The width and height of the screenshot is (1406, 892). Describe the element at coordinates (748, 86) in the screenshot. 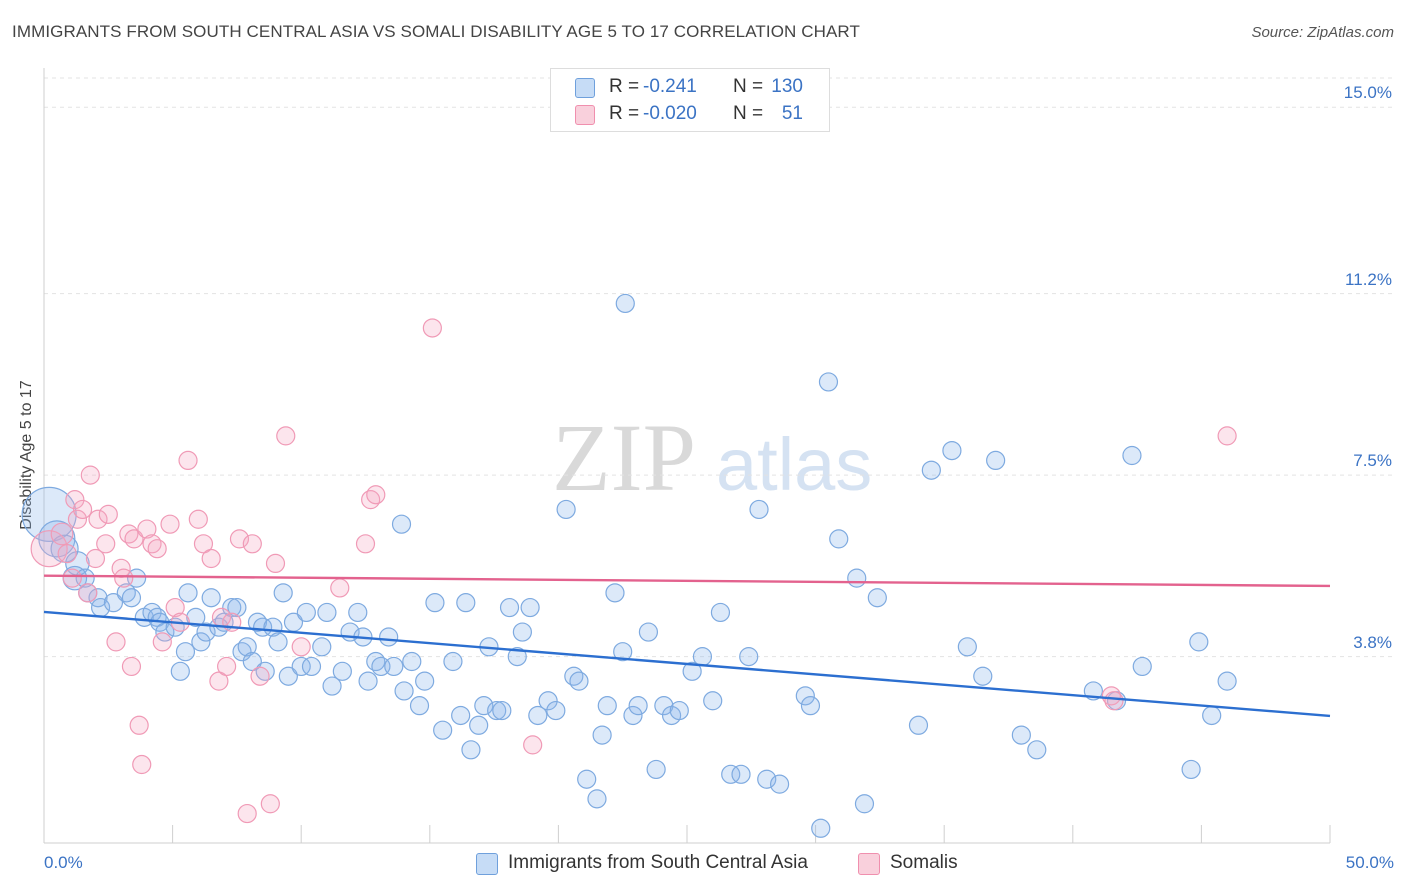

I see `stats-n-label: N =` at that location.